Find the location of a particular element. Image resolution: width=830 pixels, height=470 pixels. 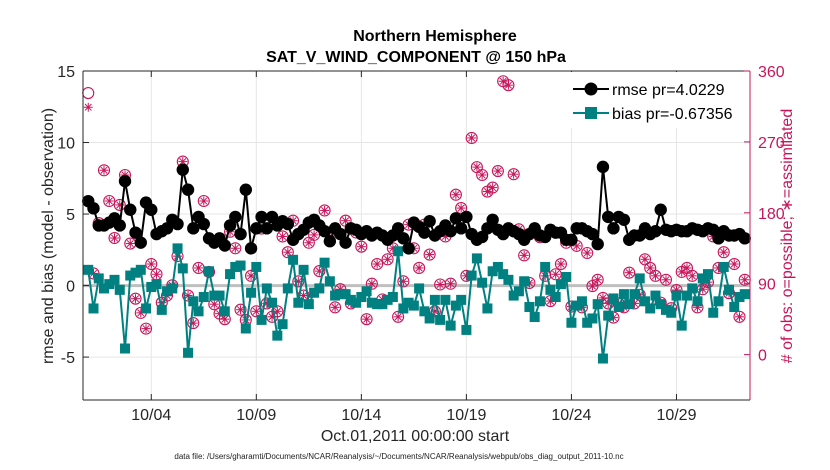

chart-title: Northern Hemisphere is located at coordinates (435, 36).